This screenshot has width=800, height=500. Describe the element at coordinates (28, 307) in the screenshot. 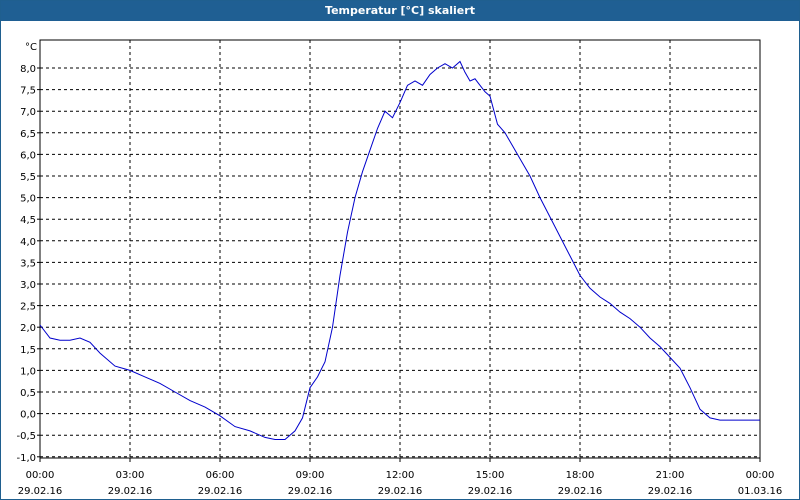

I see `y-tick-label: 2,5` at that location.